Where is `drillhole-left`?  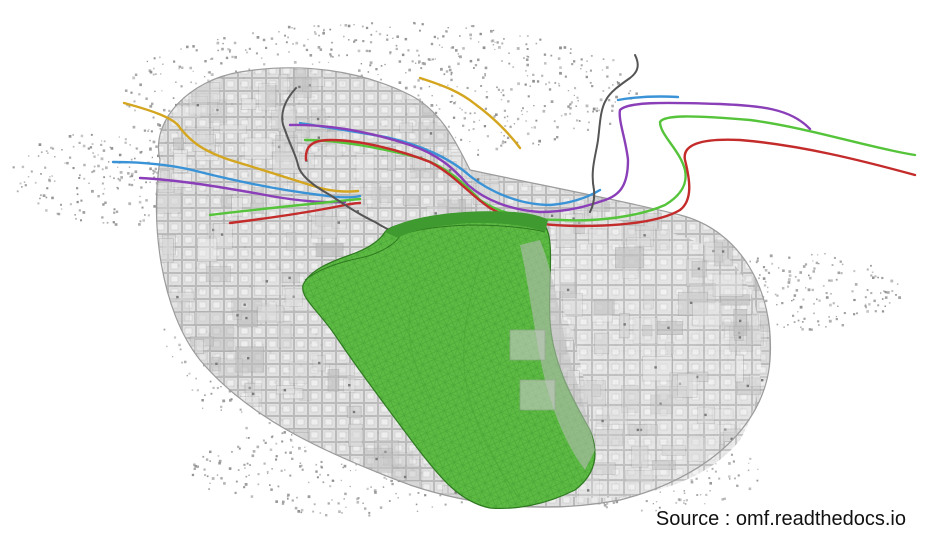 drillhole-left is located at coordinates (340, 160).